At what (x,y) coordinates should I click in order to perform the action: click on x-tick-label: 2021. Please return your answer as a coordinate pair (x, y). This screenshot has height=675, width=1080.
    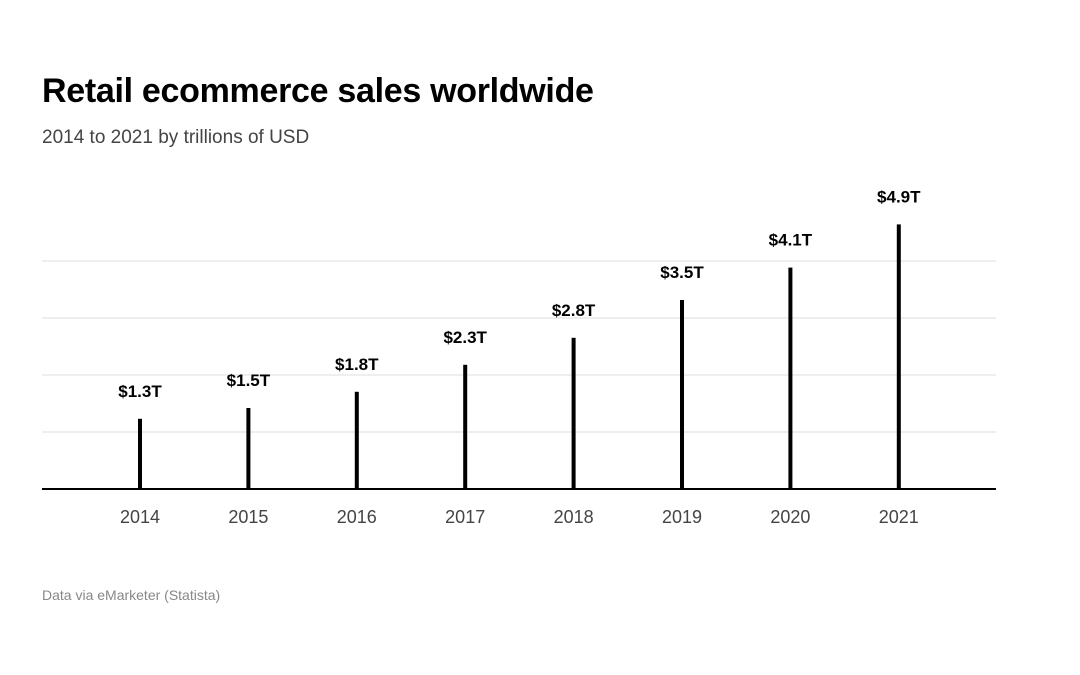
    Looking at the image, I should click on (899, 517).